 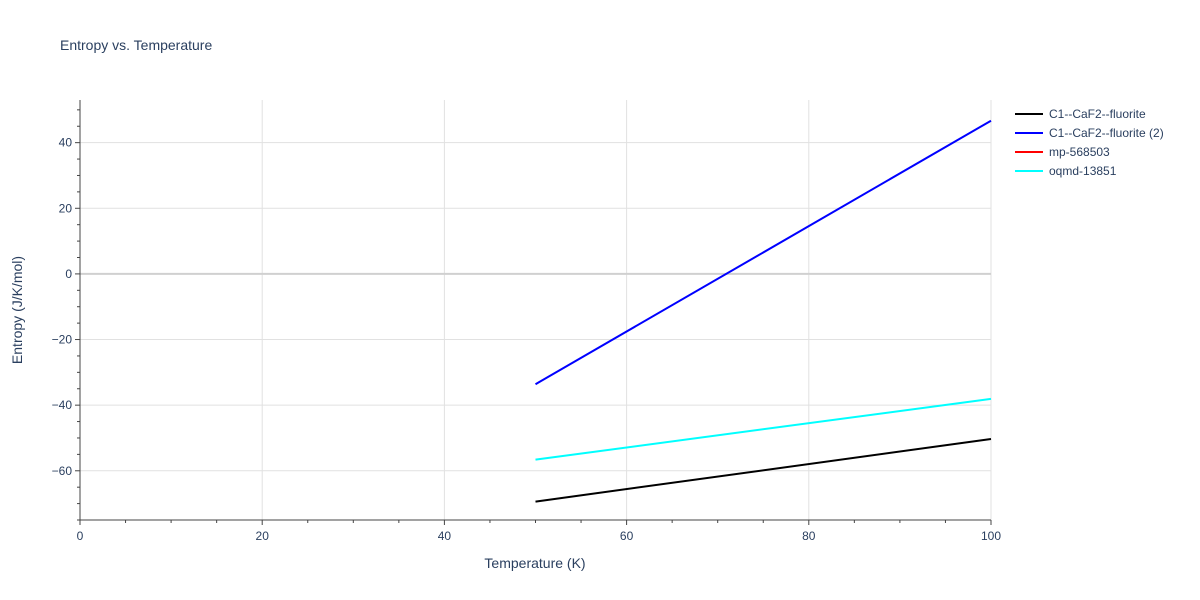 What do you see at coordinates (534, 563) in the screenshot?
I see `x-axis-title: Temperature (K)` at bounding box center [534, 563].